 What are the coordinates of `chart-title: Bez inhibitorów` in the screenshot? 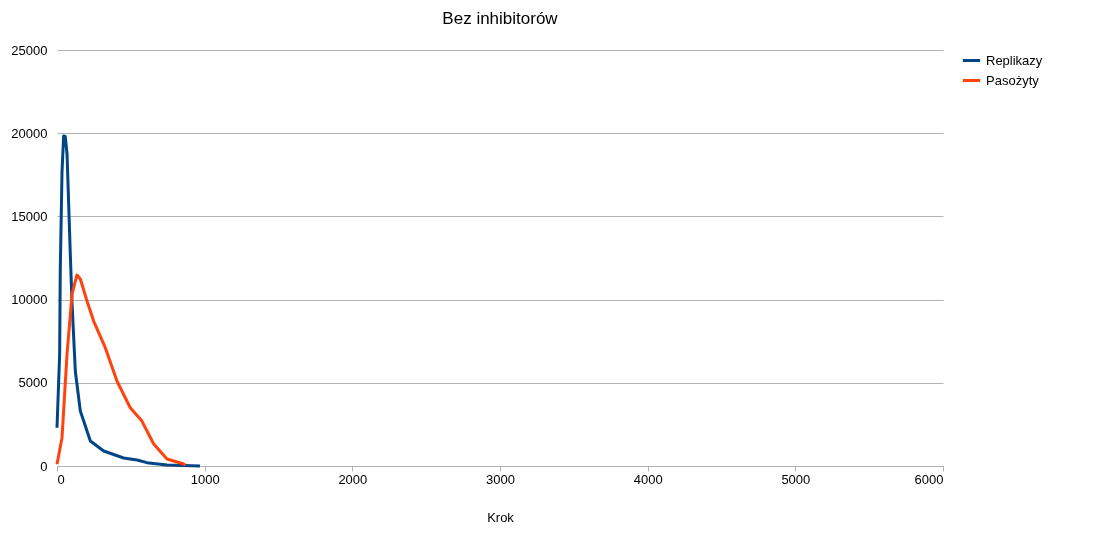 It's located at (500, 18).